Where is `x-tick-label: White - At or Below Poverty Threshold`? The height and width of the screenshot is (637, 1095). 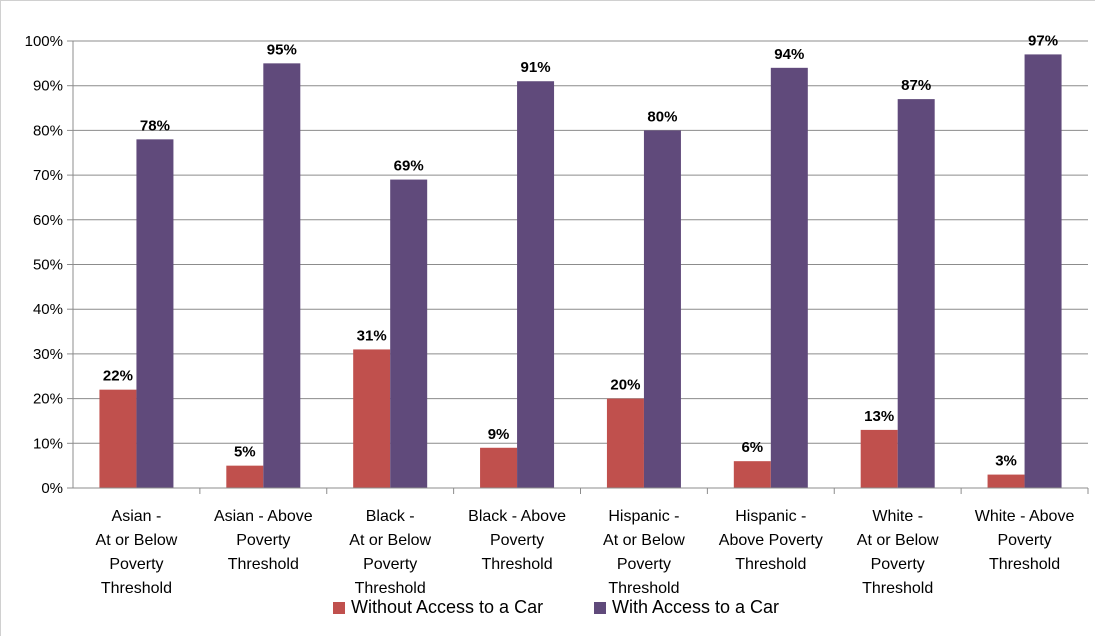
x-tick-label: White - At or Below Poverty Threshold is located at coordinates (898, 552).